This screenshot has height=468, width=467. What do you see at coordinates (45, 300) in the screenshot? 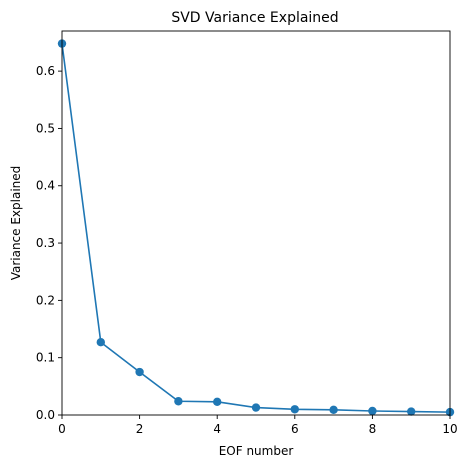
I see `y-tick-label: 0.2` at bounding box center [45, 300].